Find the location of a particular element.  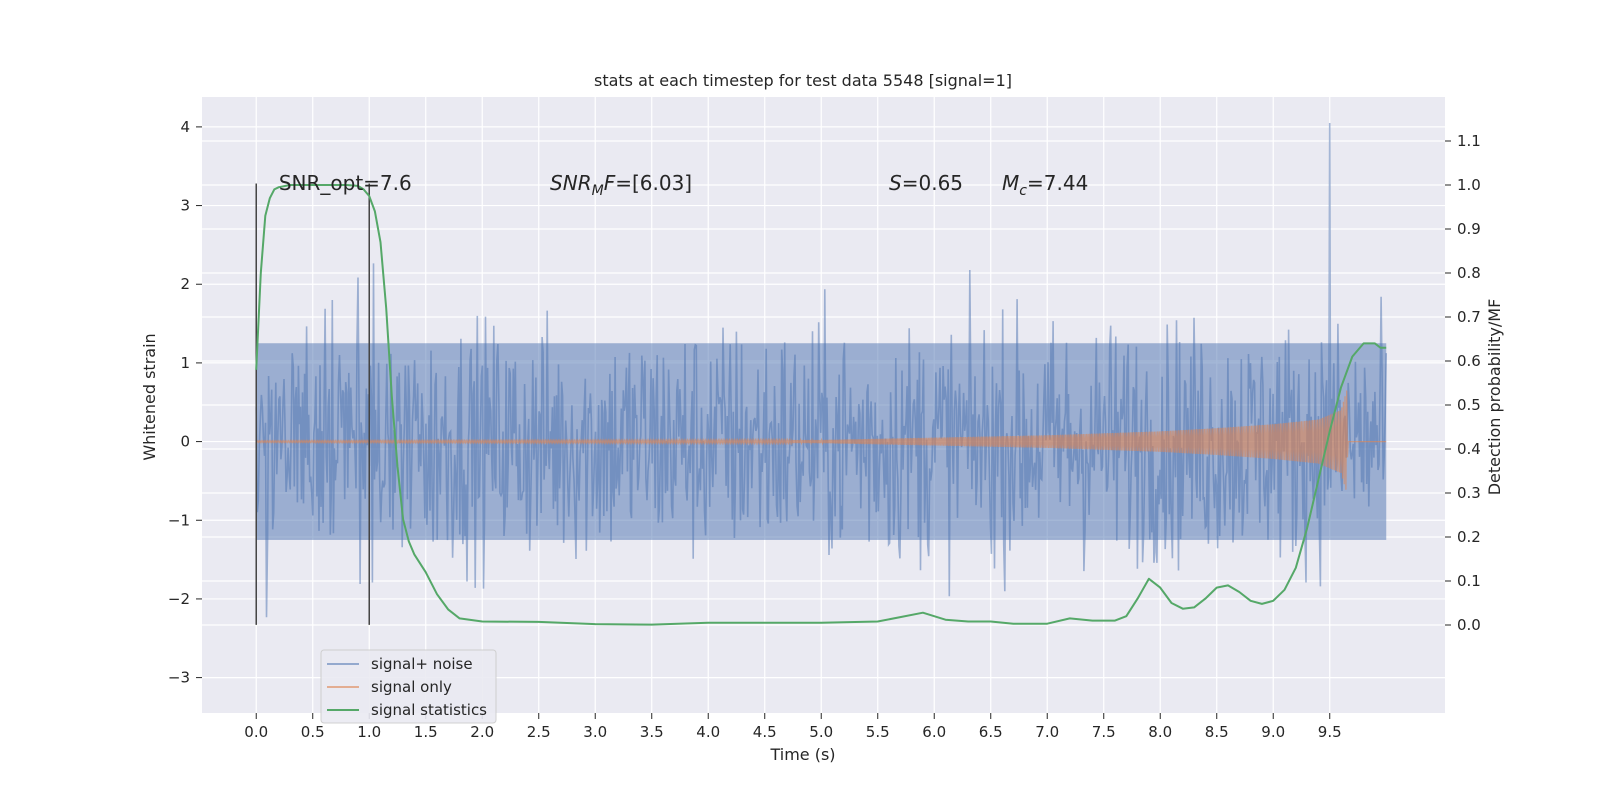

x-axis-label: Time (s) is located at coordinates (802, 754).